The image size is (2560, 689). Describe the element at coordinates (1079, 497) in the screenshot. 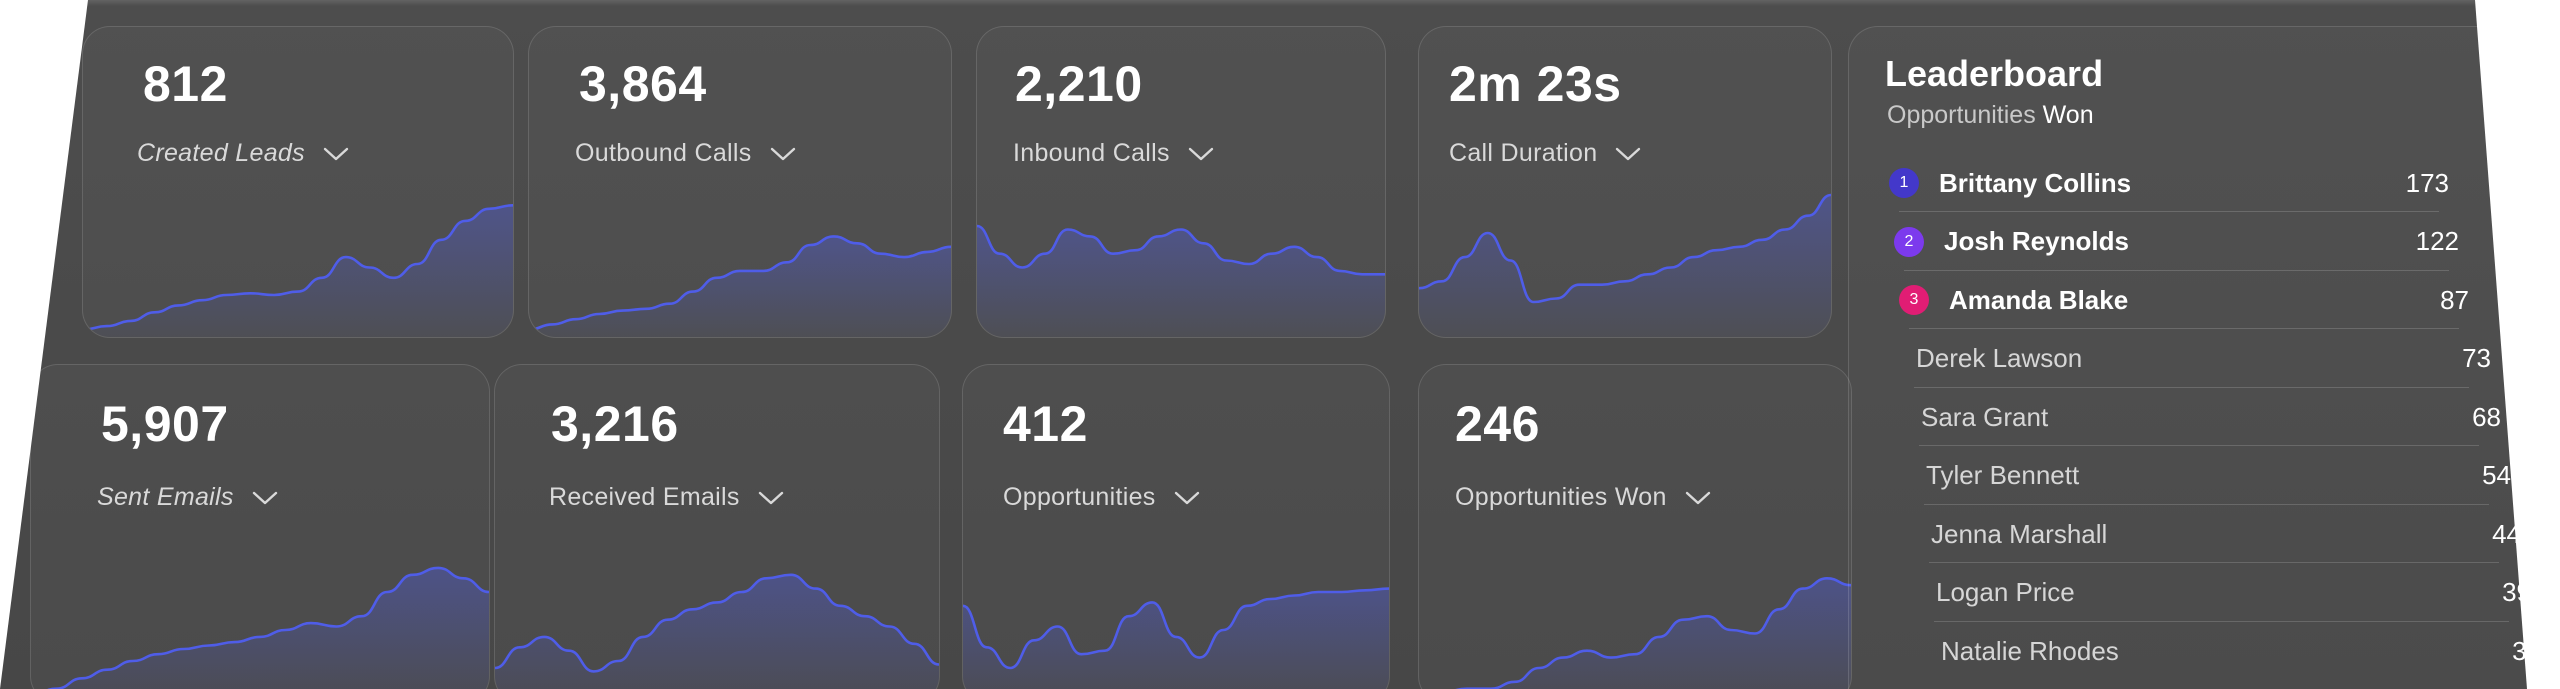

I see `metric-label: Opportunities` at that location.